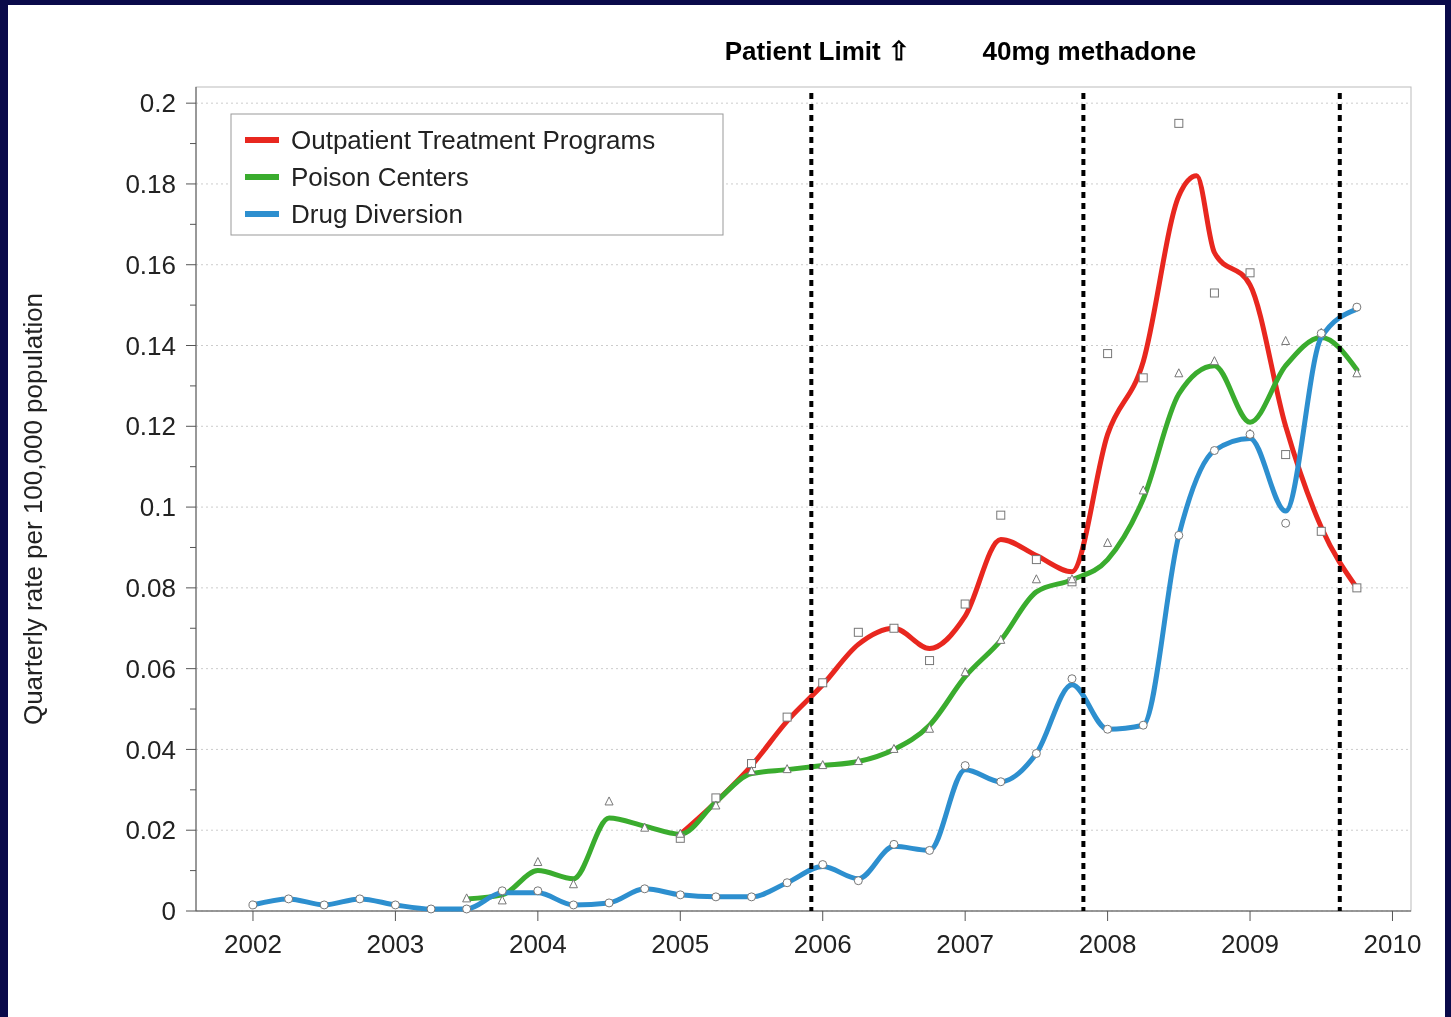 The width and height of the screenshot is (1451, 1017). Describe the element at coordinates (817, 51) in the screenshot. I see `ref-line-label: Patient Limit ⇧` at that location.